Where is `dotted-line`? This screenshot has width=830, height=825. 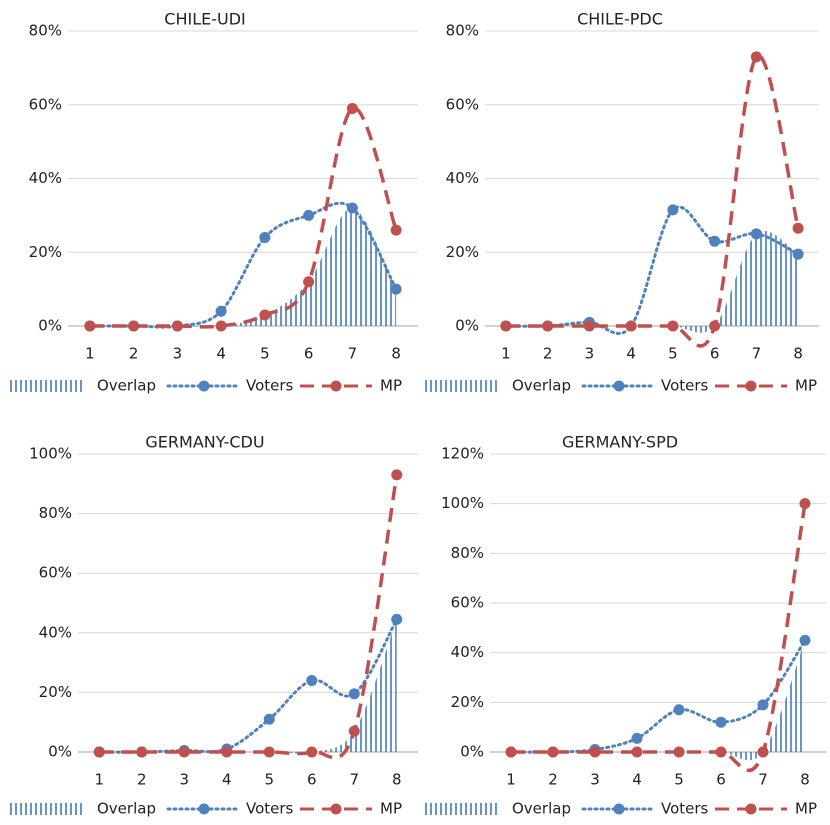
dotted-line is located at coordinates (658, 696).